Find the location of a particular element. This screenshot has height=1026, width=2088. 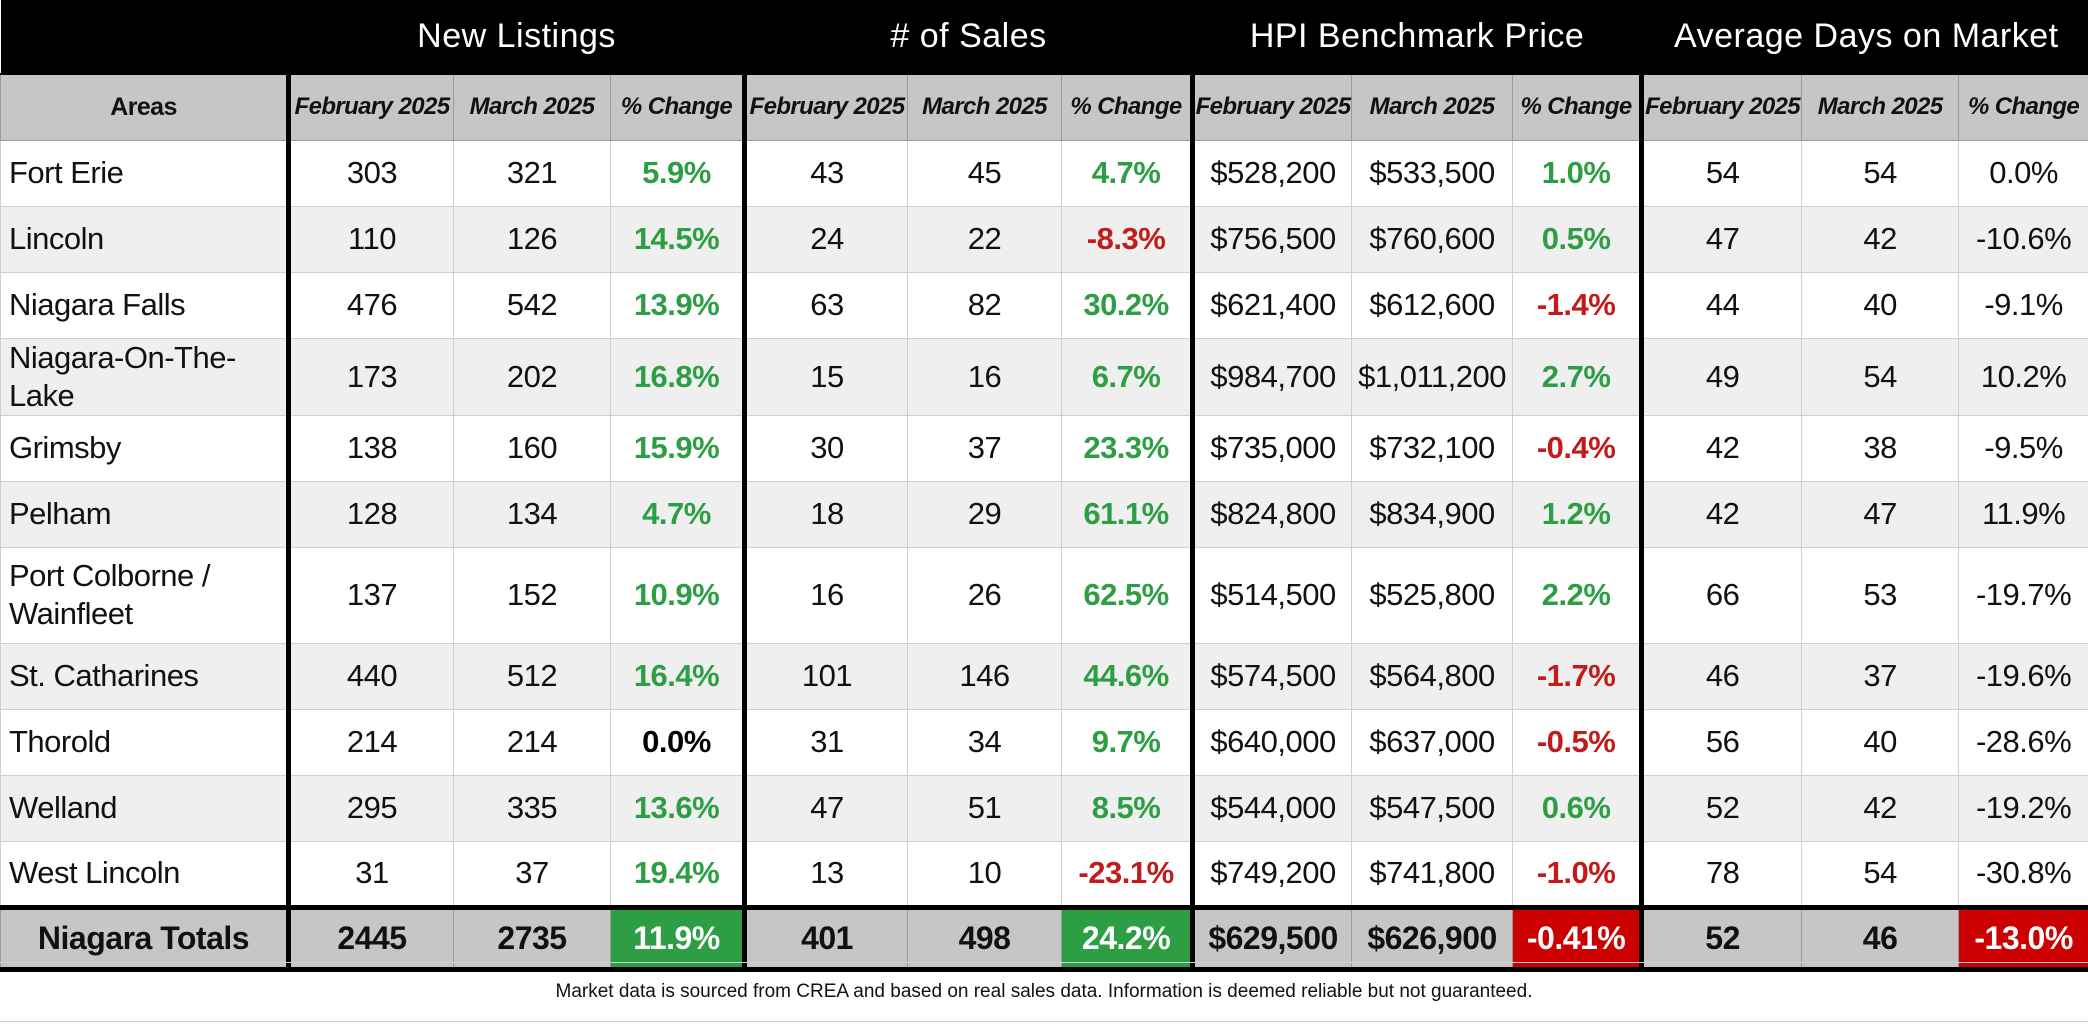

dom-change: -9.5% is located at coordinates (2023, 448).